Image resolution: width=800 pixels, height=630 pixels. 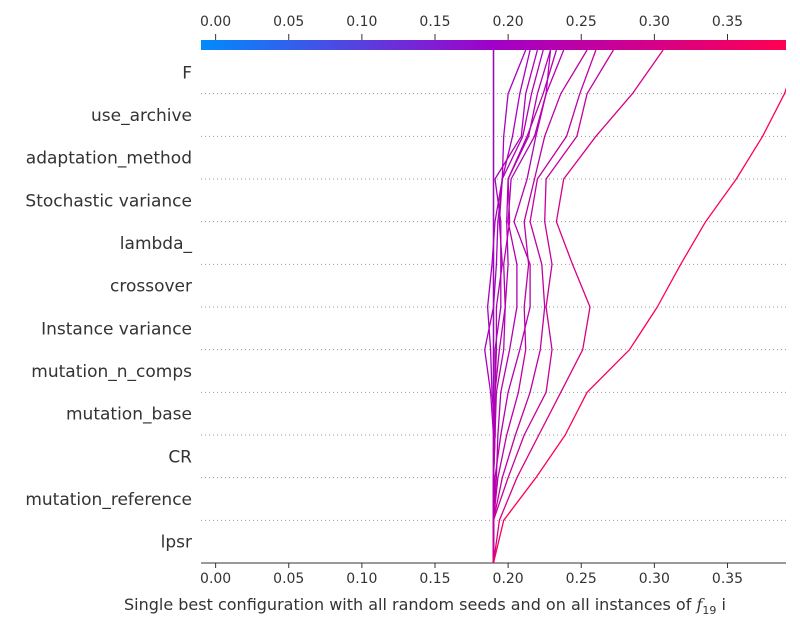 What do you see at coordinates (493, 45) in the screenshot?
I see `color-bar` at bounding box center [493, 45].